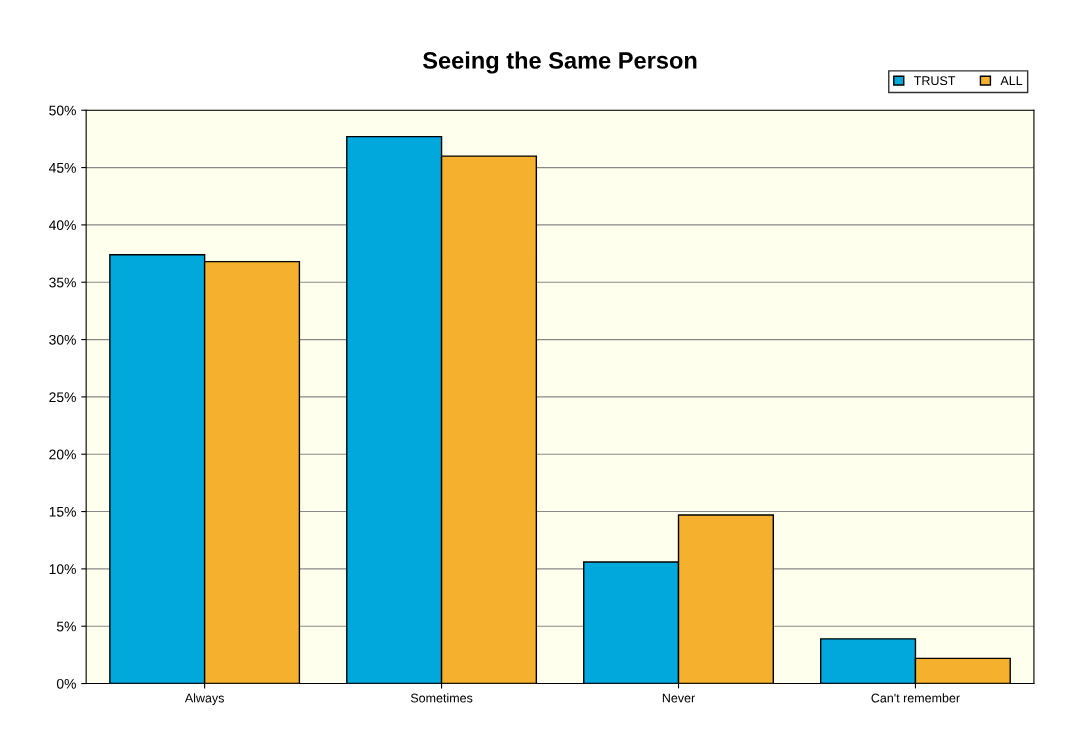  I want to click on y-tick-label: 25%, so click(62, 397).